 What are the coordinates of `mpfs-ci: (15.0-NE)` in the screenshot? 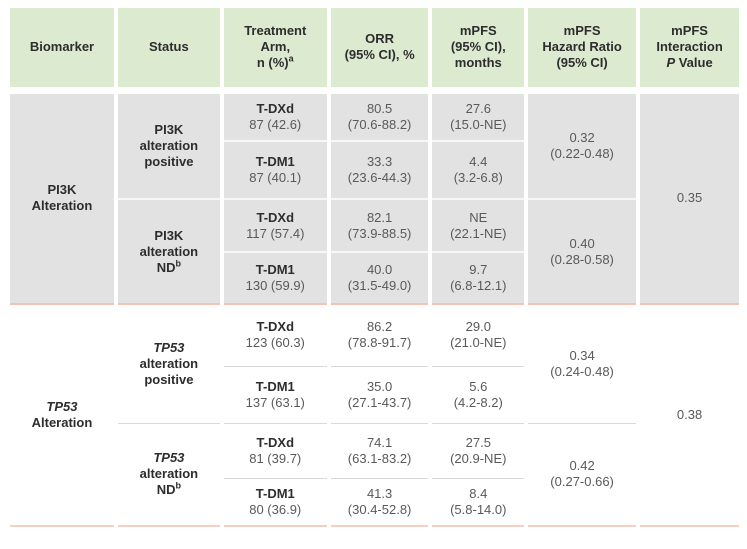 It's located at (478, 124).